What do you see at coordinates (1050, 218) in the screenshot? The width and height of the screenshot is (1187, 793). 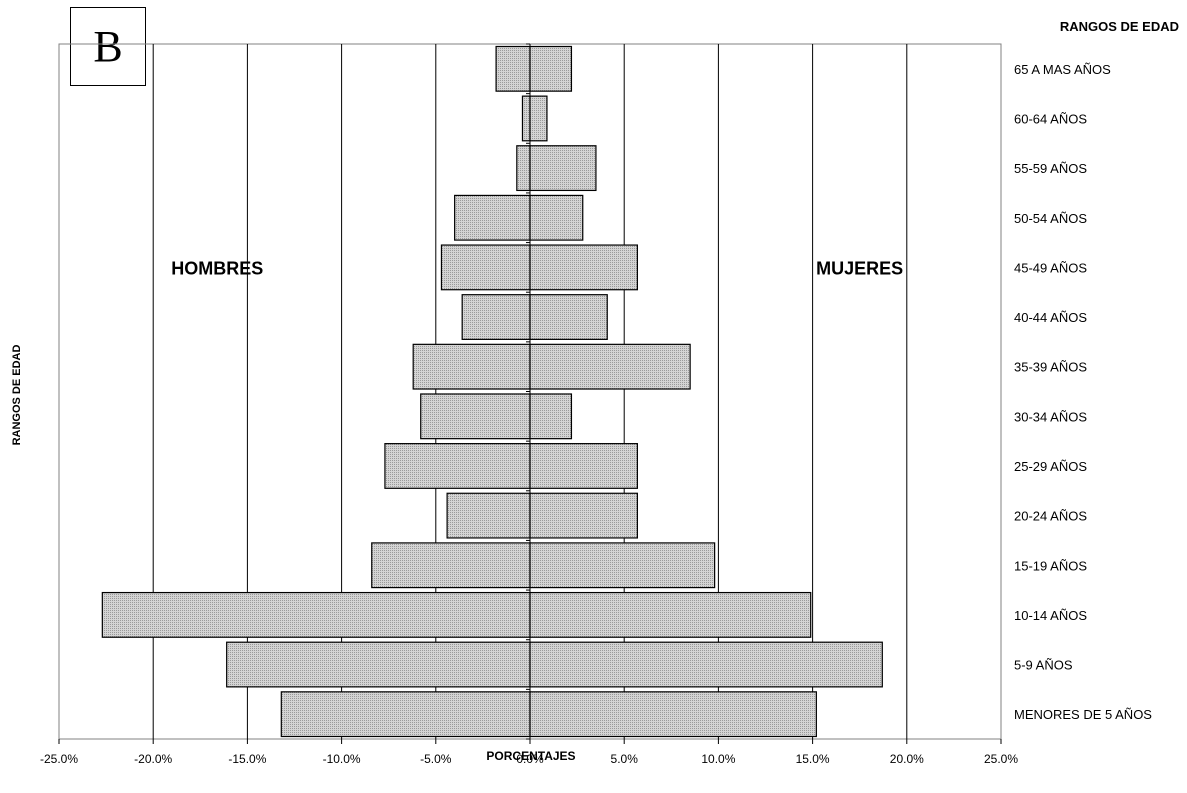 I see `category-label: 50-54 AÑOS` at bounding box center [1050, 218].